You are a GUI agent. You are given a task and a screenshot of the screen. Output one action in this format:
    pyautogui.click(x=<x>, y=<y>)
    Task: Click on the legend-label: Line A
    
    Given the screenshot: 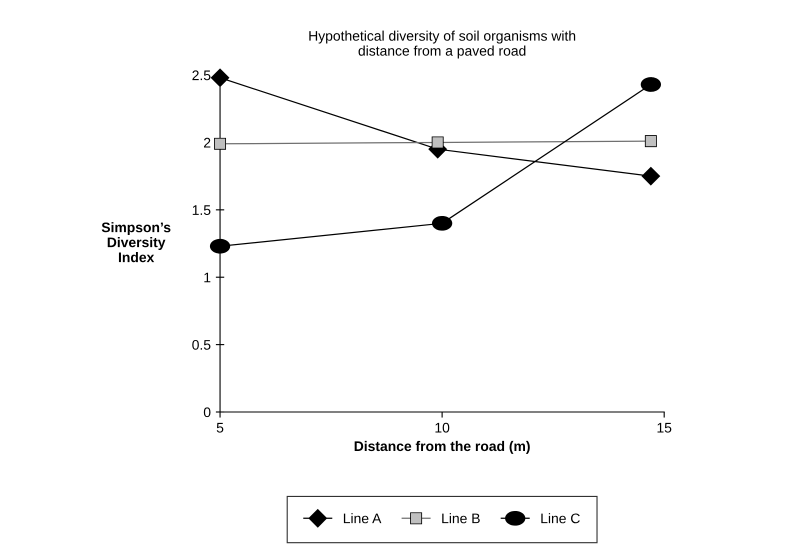 What is the action you would take?
    pyautogui.click(x=363, y=518)
    